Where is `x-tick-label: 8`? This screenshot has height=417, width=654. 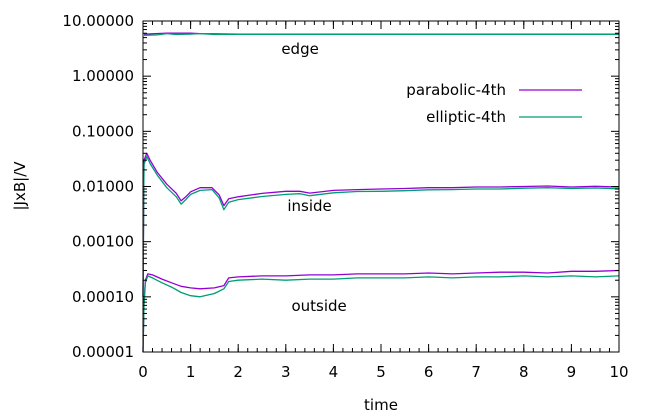 x-tick-label: 8 is located at coordinates (524, 372).